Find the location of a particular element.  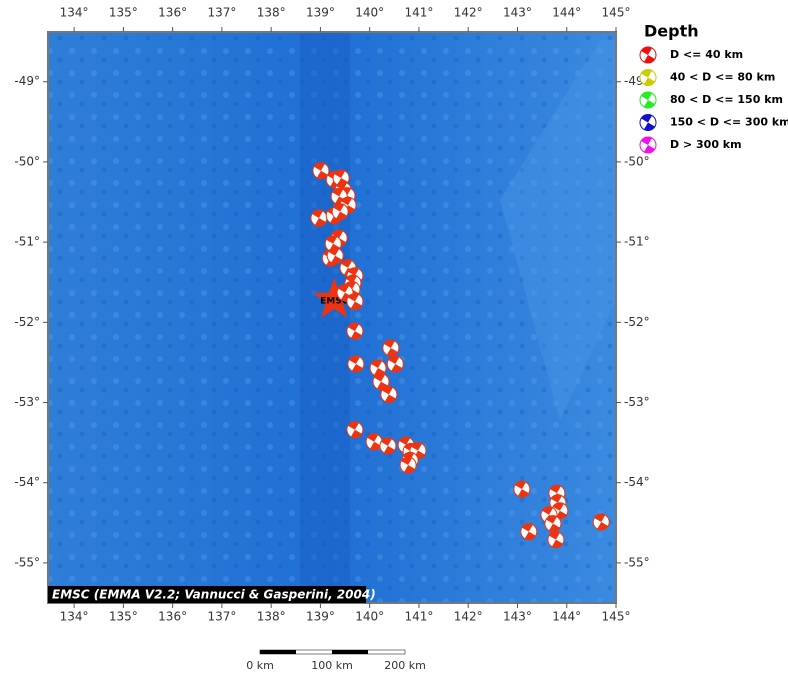

legend-label: D > 300 km is located at coordinates (706, 144).